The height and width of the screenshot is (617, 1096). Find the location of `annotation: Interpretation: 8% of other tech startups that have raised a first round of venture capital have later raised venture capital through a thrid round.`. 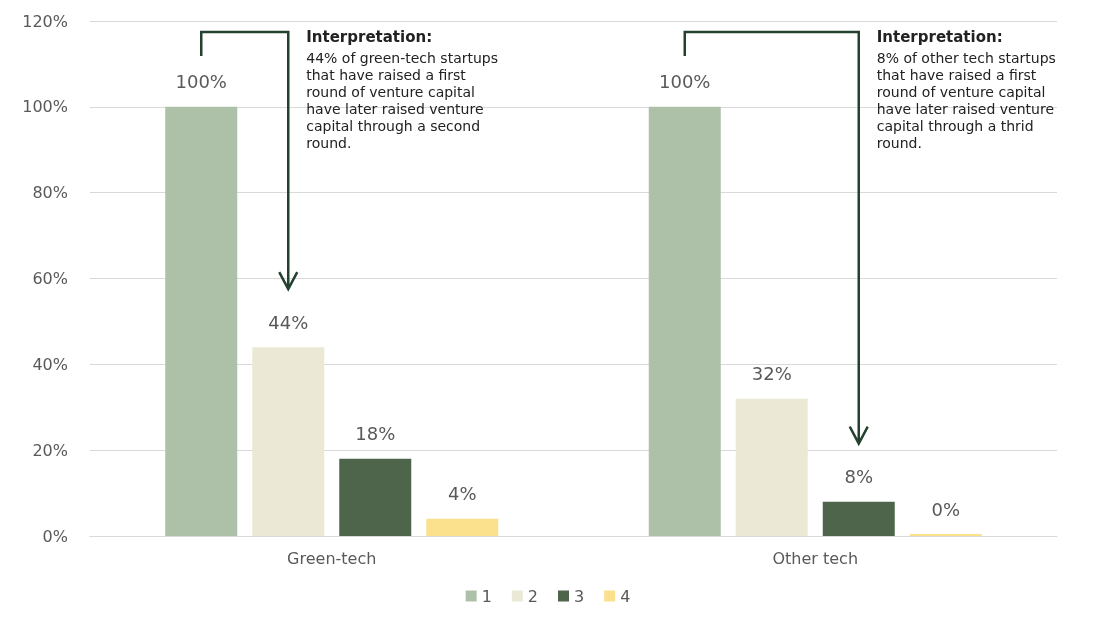

annotation: Interpretation: 8% of other tech startups that have raised a first round of venture capital have later raised venture capital through a thrid round. is located at coordinates (966, 89).